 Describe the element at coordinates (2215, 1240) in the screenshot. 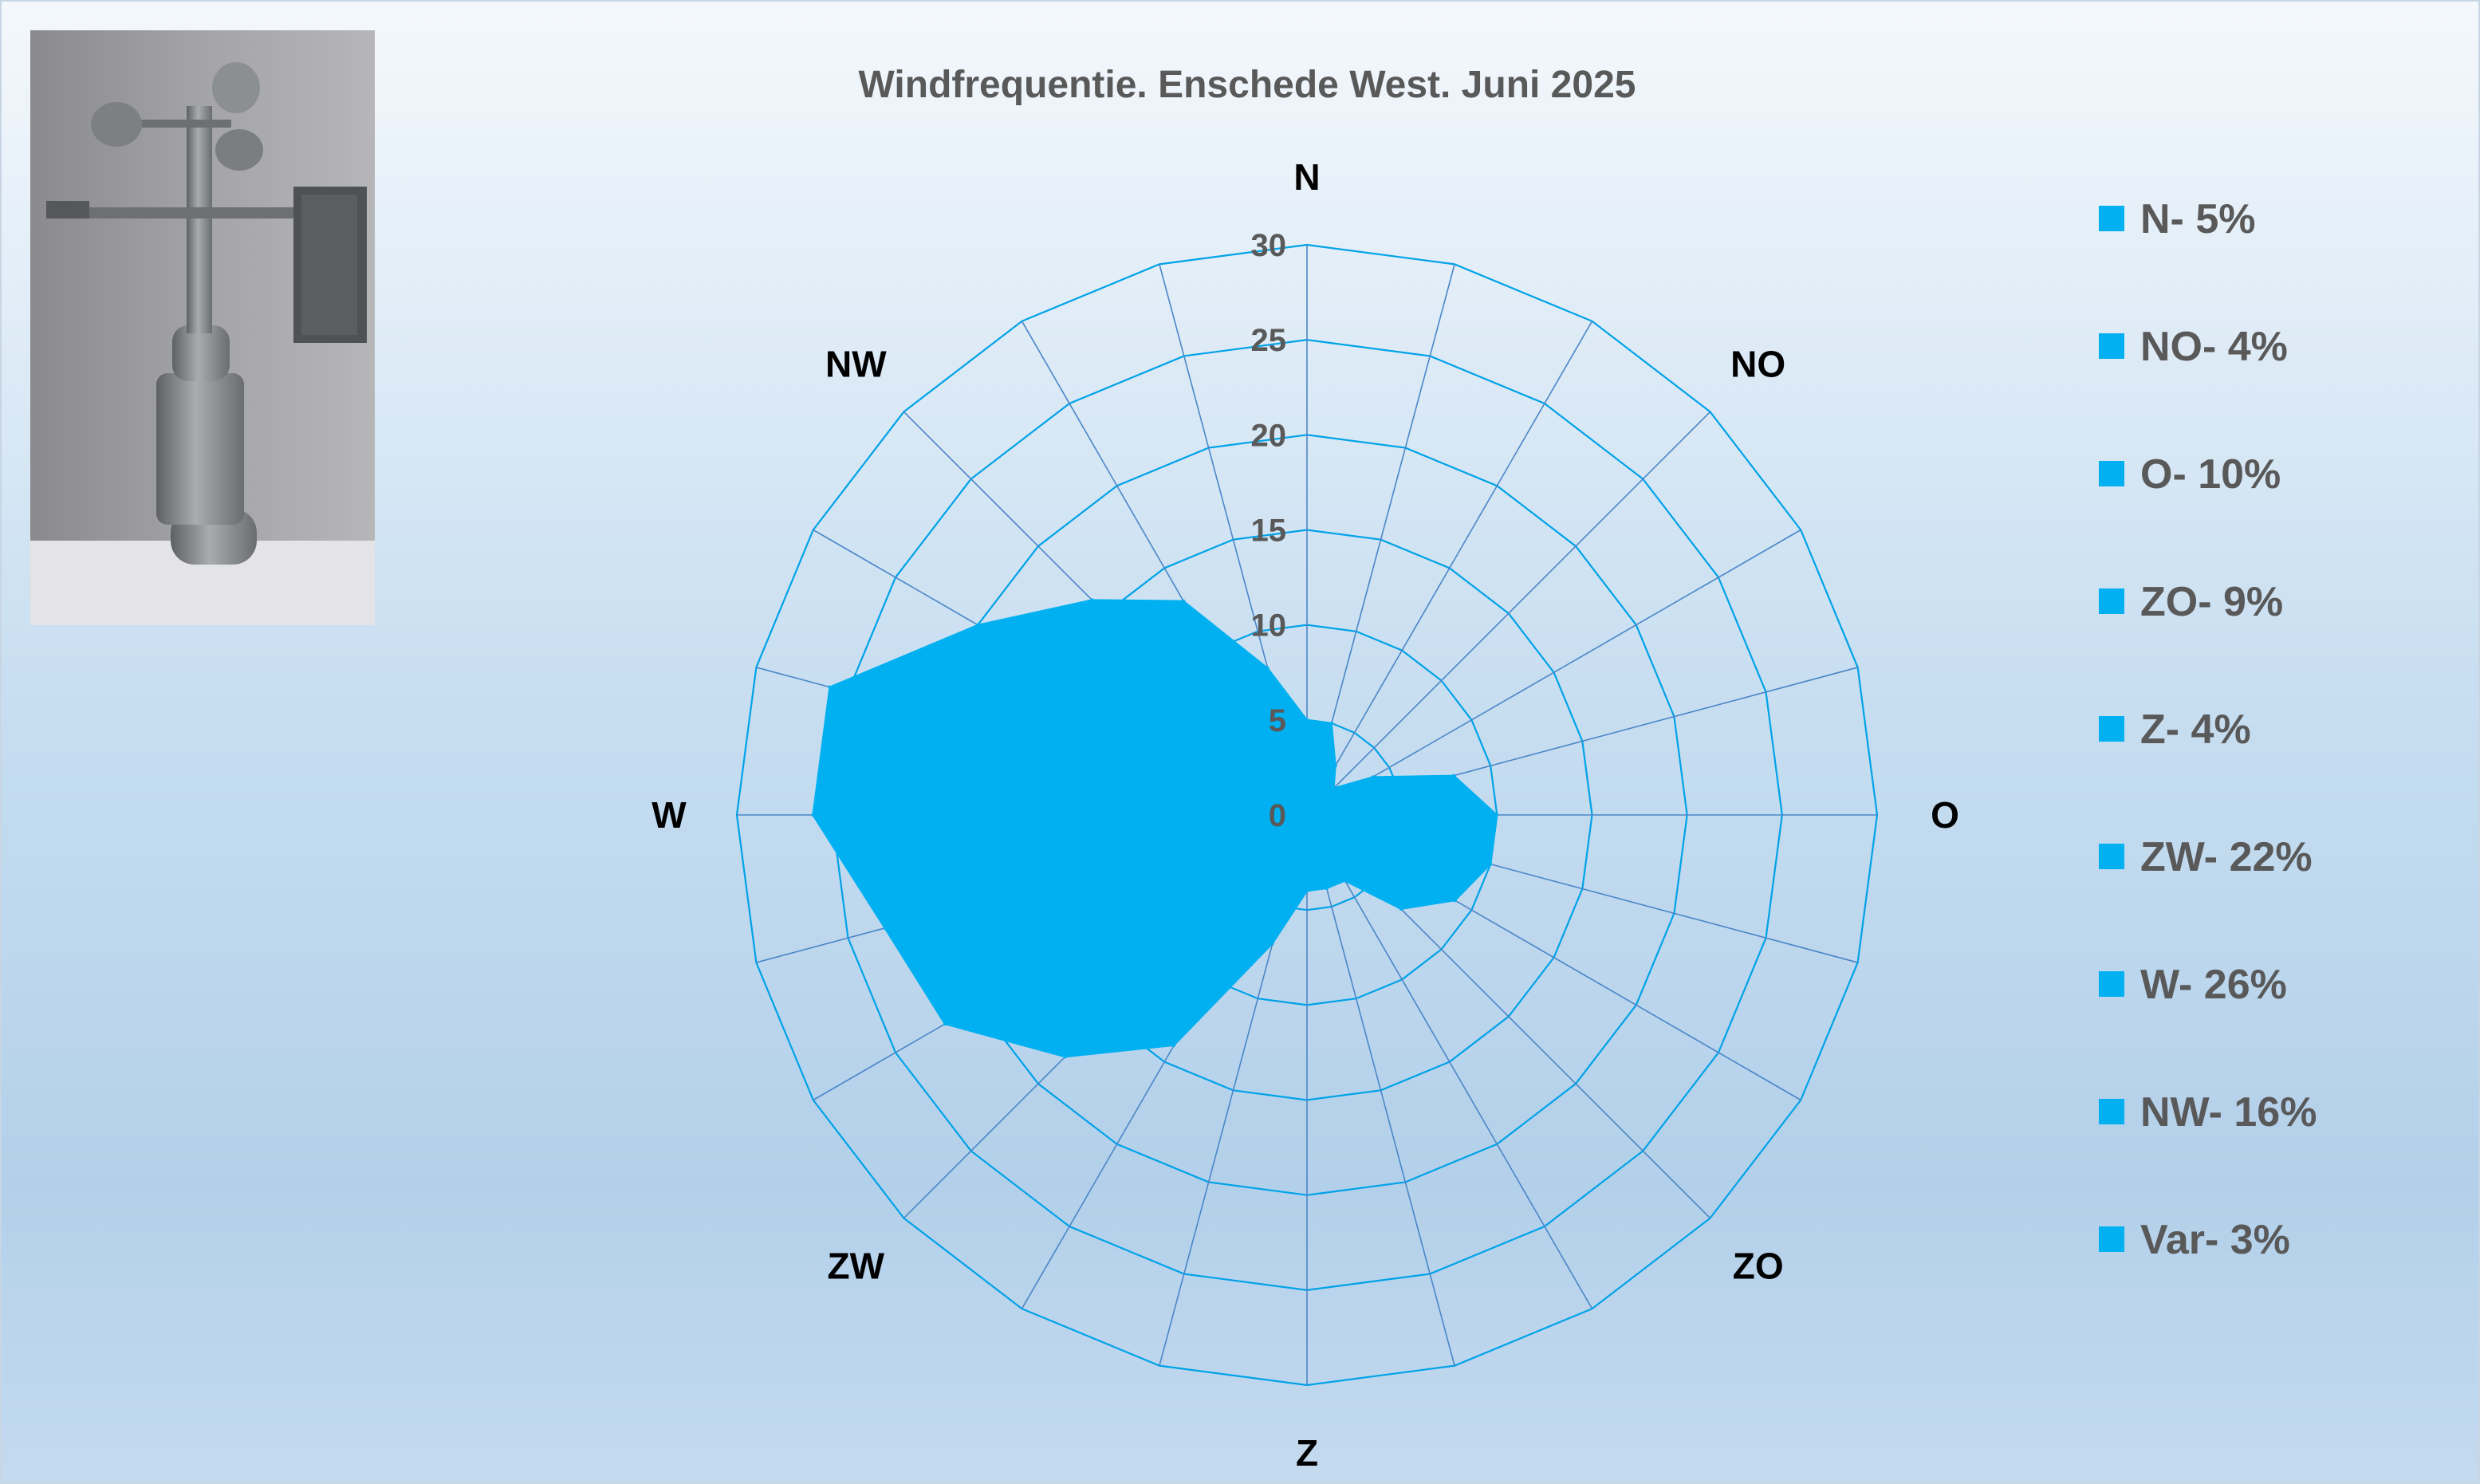

I see `legend-label-8: Var- 3%` at that location.